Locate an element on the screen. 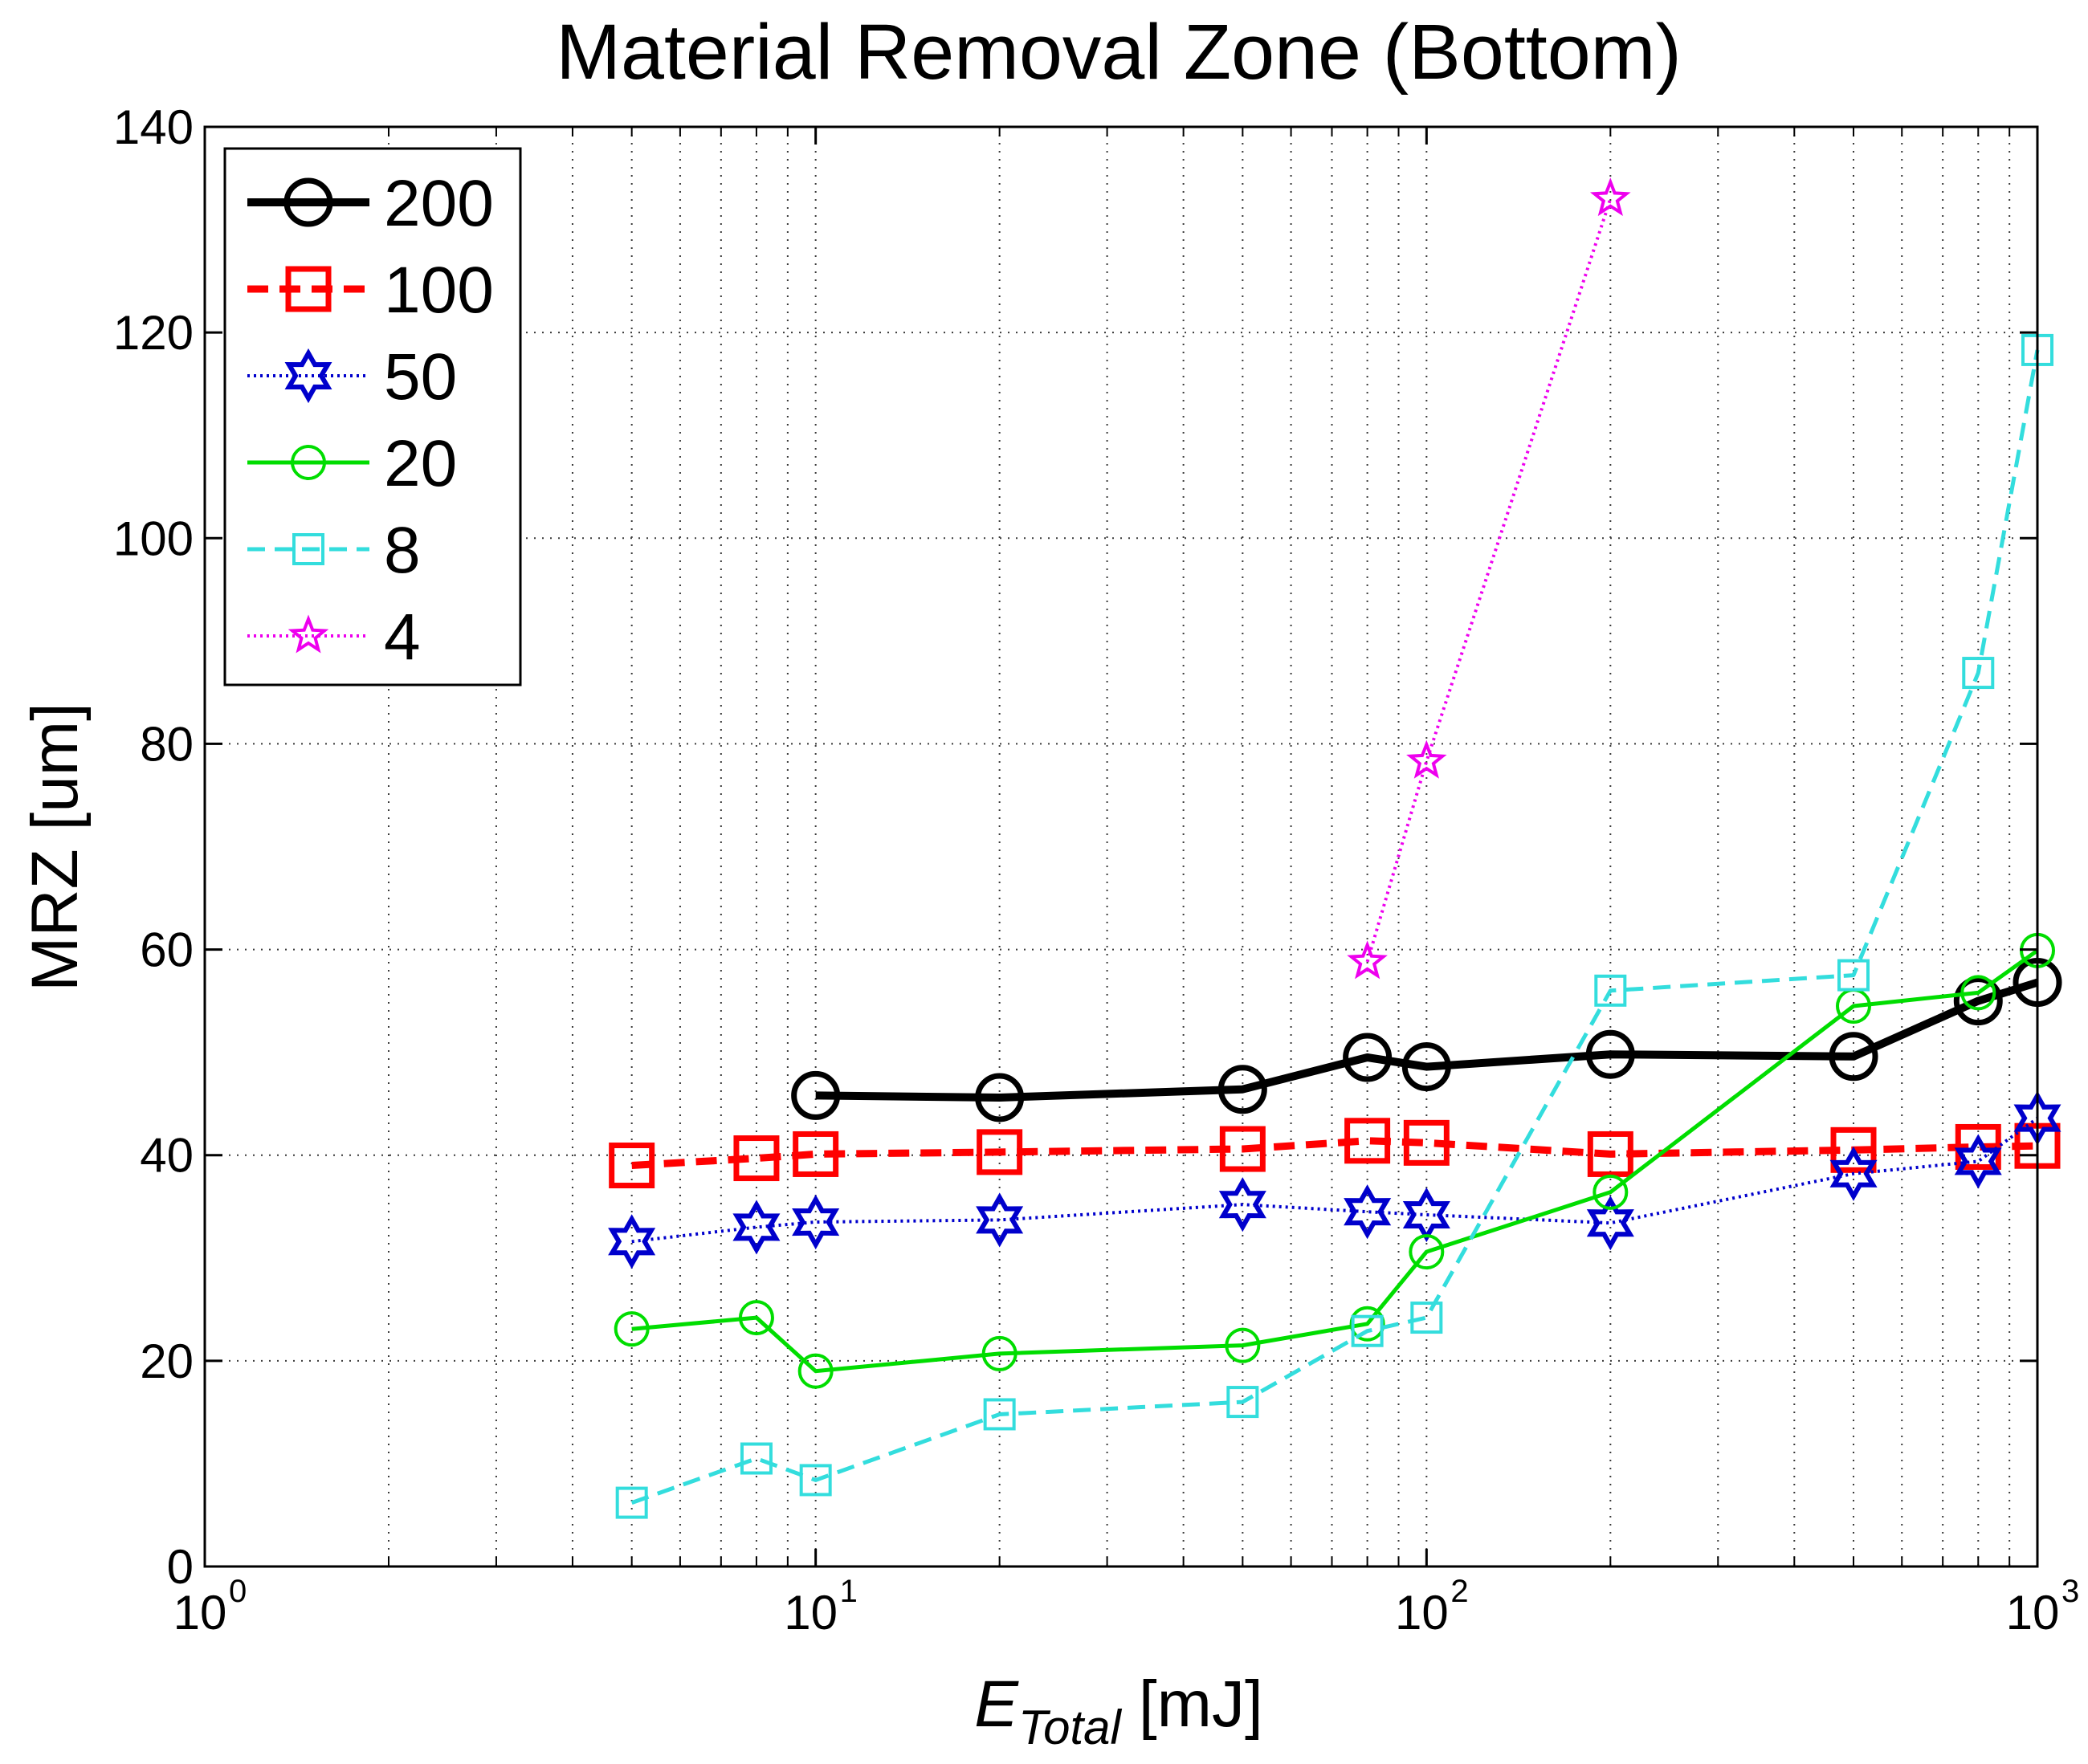 The image size is (2088, 1764). chart-title: Material Removal Zone (Bottom) is located at coordinates (1119, 52).